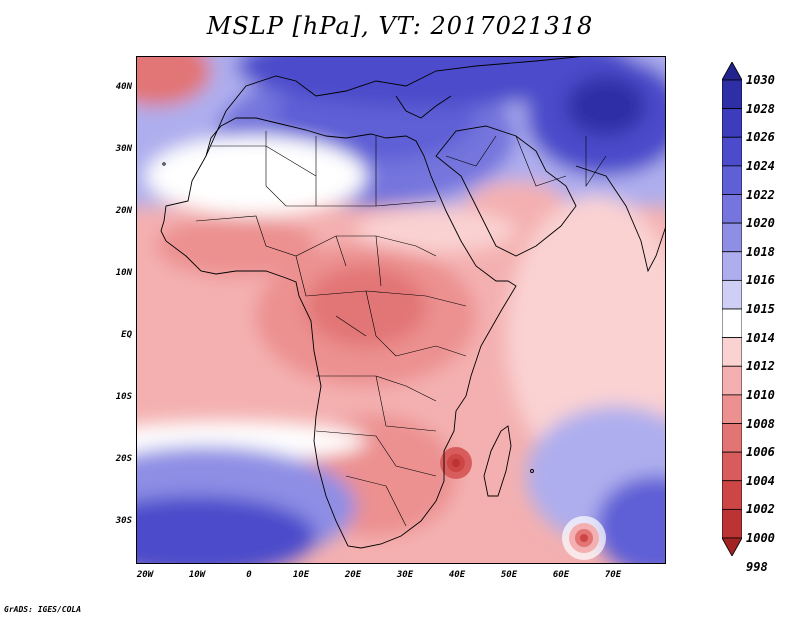  Describe the element at coordinates (760, 452) in the screenshot. I see `colorbar-level-label: 1006` at that location.